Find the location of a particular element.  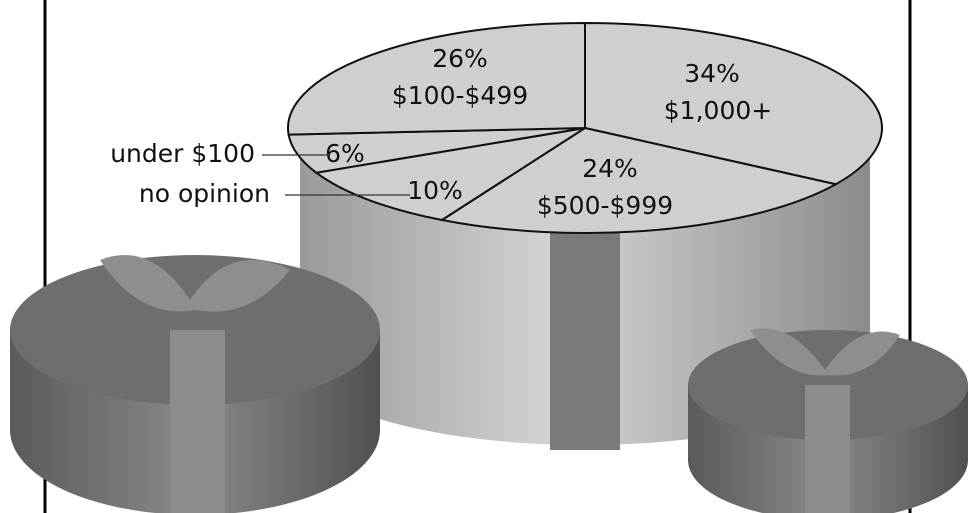

slice-value-label: 24% is located at coordinates (610, 168).